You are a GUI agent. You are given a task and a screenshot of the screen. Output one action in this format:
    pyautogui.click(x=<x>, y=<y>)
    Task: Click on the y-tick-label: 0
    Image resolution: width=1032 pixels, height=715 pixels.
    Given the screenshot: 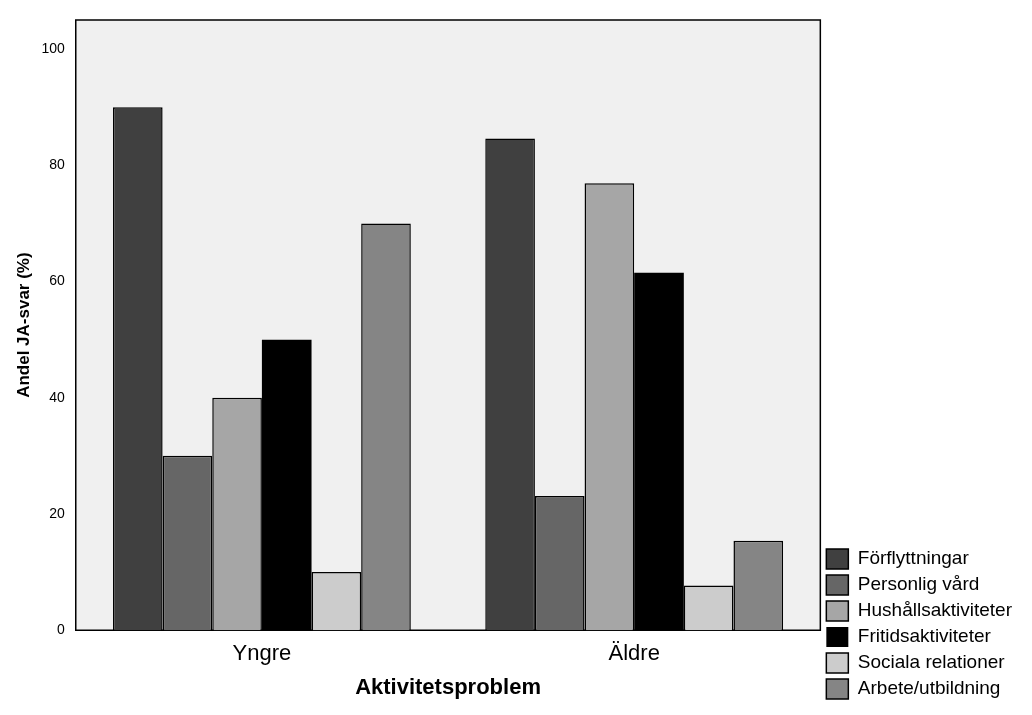 What is the action you would take?
    pyautogui.click(x=60, y=629)
    